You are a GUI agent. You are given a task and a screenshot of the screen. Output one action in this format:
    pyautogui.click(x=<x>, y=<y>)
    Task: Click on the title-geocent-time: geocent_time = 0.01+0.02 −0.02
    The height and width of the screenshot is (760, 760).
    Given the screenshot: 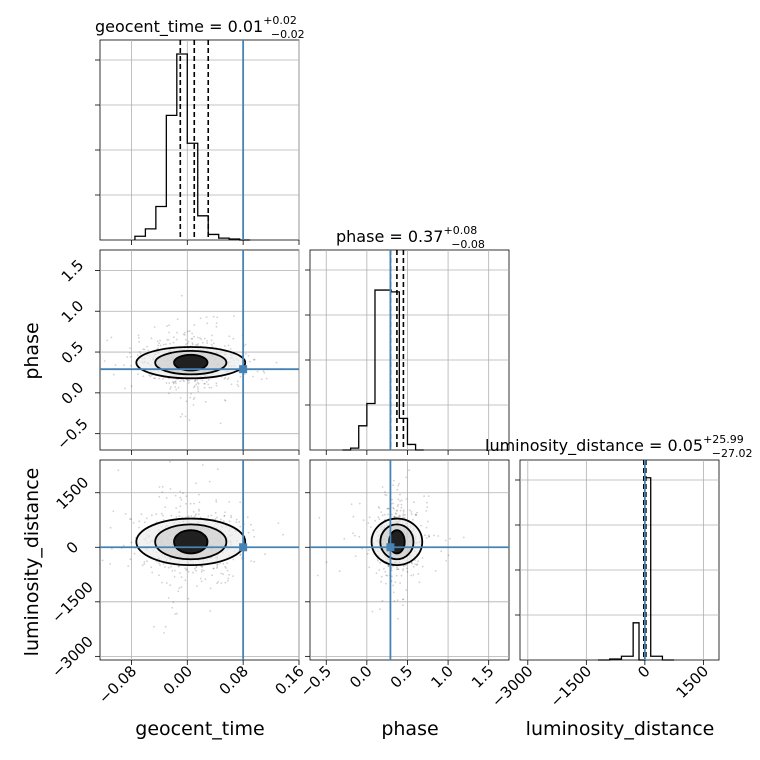 What is the action you would take?
    pyautogui.click(x=200, y=27)
    